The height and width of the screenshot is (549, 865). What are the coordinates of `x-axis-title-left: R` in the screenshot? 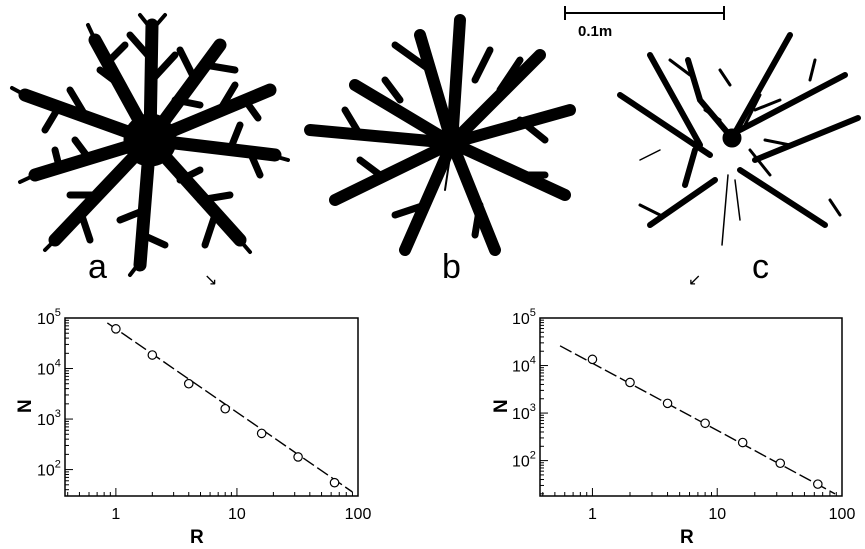 It's located at (197, 537).